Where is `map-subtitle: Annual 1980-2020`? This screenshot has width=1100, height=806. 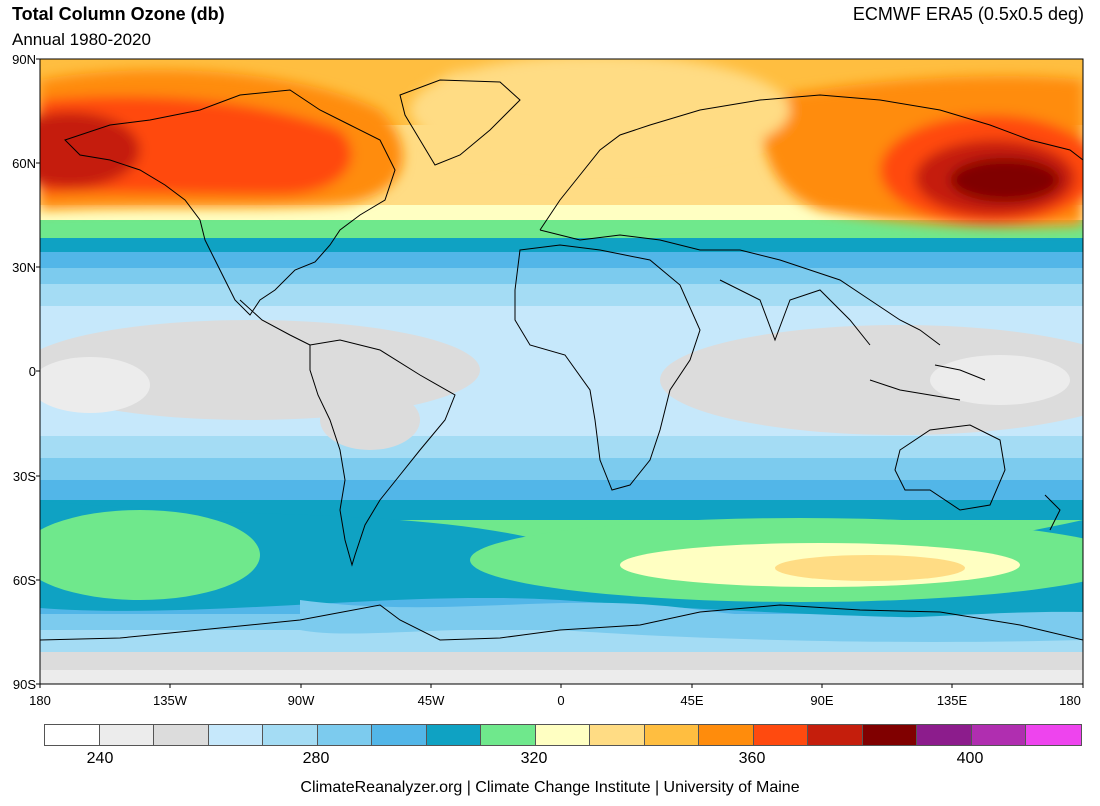 map-subtitle: Annual 1980-2020 is located at coordinates (81, 39).